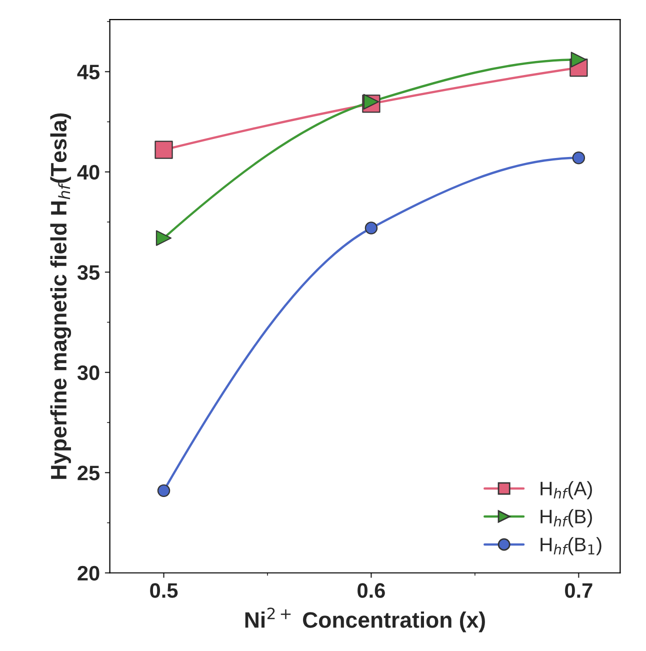  Describe the element at coordinates (164, 590) in the screenshot. I see `x-tick-label: 0.5` at that location.